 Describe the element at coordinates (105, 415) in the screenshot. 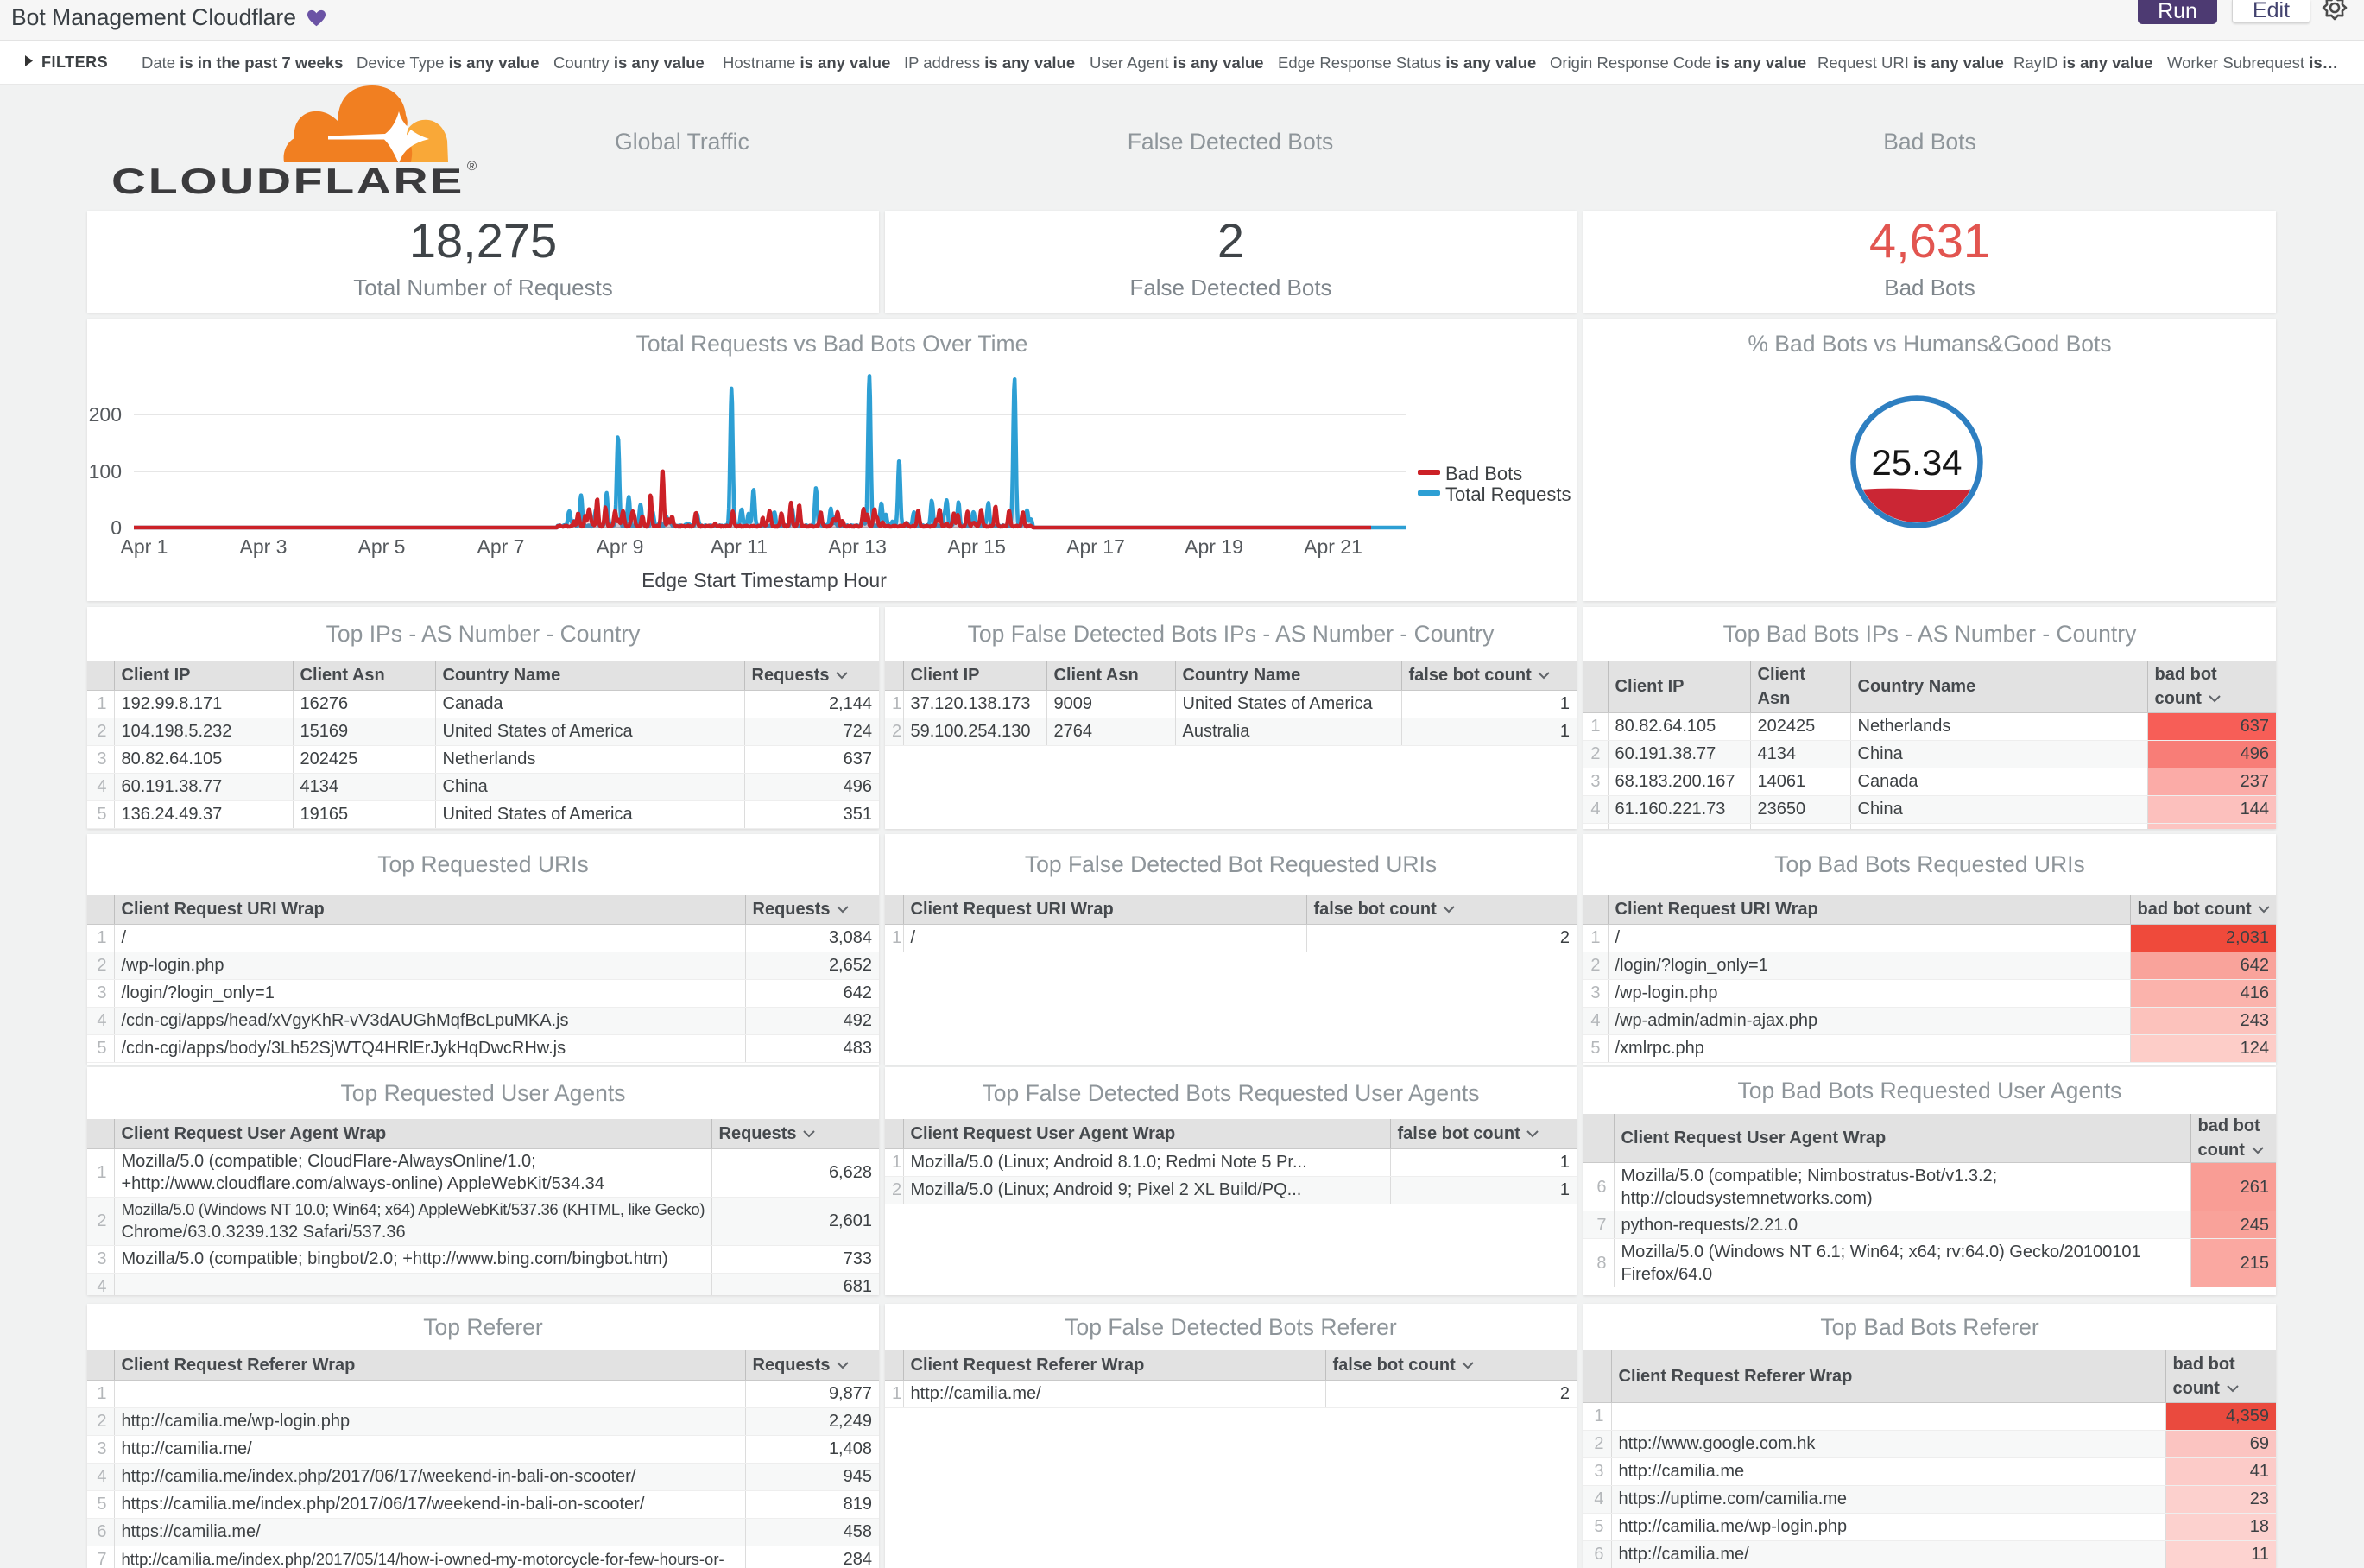

I see `svg-text: 200` at that location.